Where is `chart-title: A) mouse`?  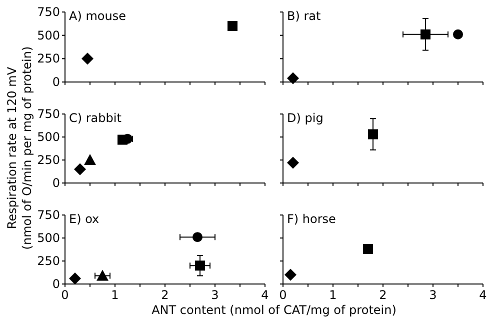 chart-title: A) mouse is located at coordinates (97, 16).